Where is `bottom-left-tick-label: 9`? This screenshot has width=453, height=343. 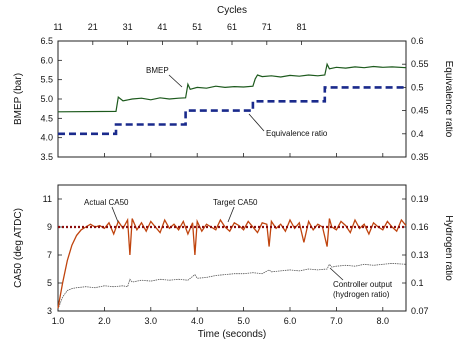 bottom-left-tick-label: 9 is located at coordinates (49, 227).